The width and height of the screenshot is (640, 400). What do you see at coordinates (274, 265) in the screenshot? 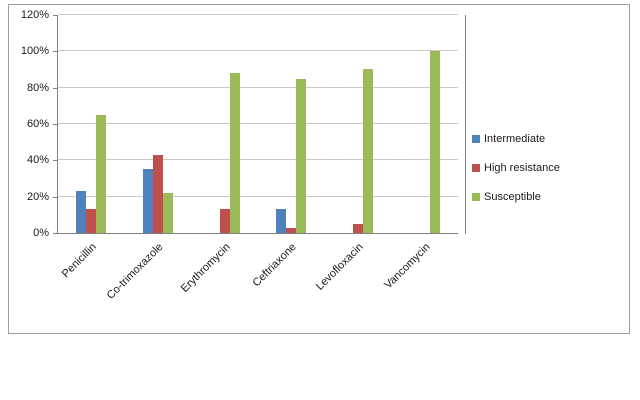
I see `x-axis-category-label: Ceftriaxone` at bounding box center [274, 265].